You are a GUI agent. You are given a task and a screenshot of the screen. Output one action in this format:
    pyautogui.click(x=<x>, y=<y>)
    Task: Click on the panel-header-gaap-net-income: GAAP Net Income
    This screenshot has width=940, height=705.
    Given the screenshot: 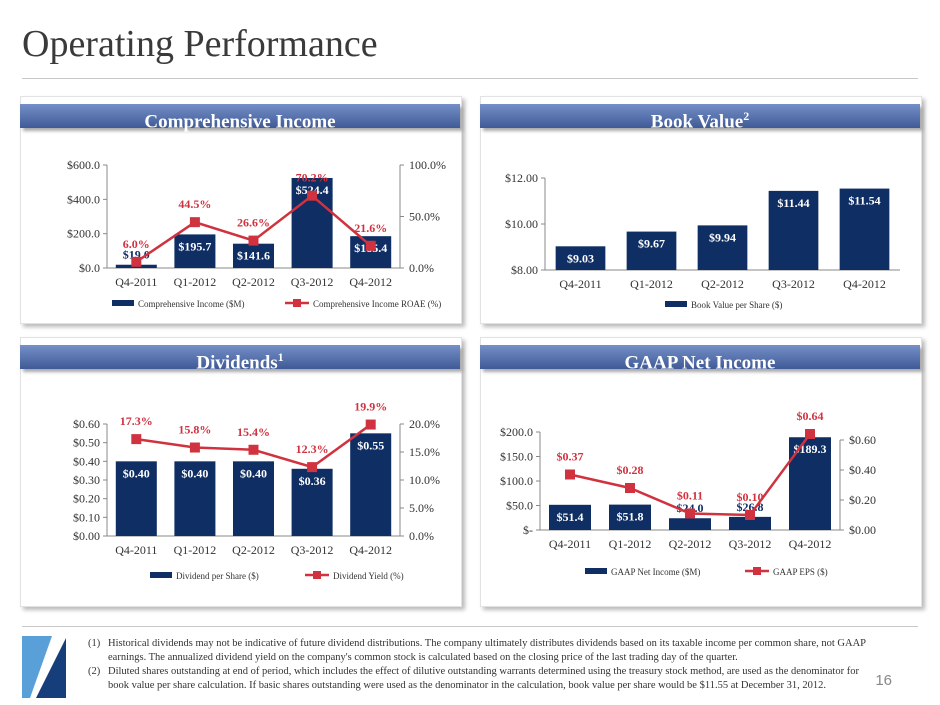 What is the action you would take?
    pyautogui.click(x=700, y=359)
    